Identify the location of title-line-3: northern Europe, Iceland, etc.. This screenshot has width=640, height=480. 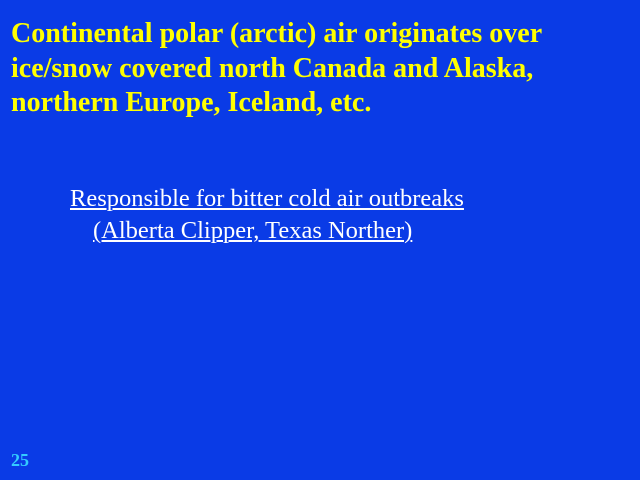
(191, 102).